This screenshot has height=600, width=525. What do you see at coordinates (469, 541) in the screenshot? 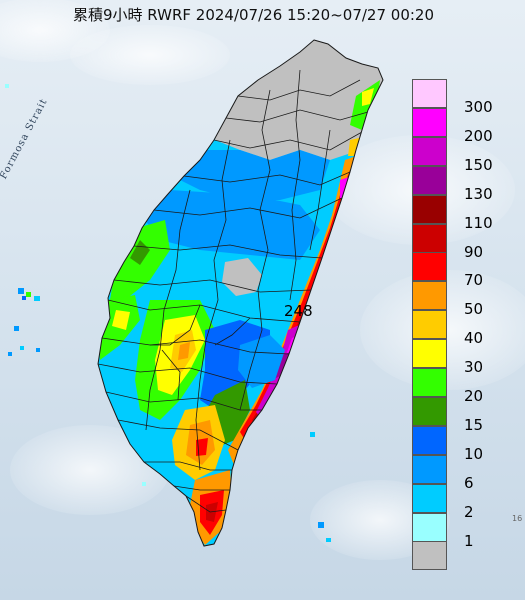
I see `legend-label: 1` at bounding box center [469, 541].